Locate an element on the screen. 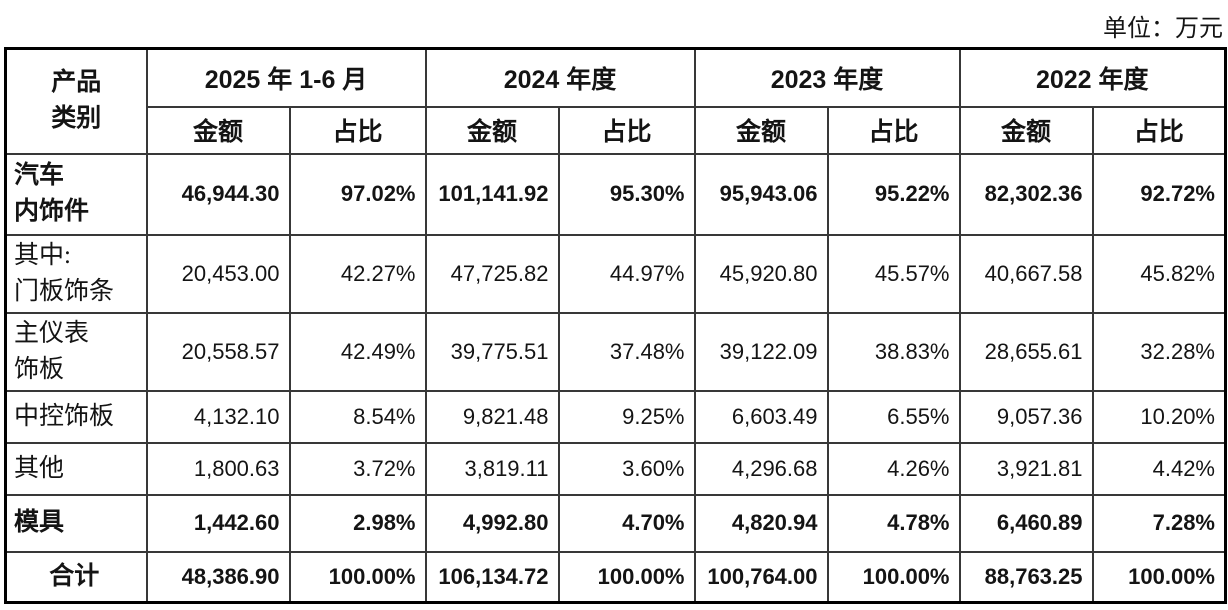 The image size is (1228, 610). amount-cell: 101,141.92 is located at coordinates (492, 194).